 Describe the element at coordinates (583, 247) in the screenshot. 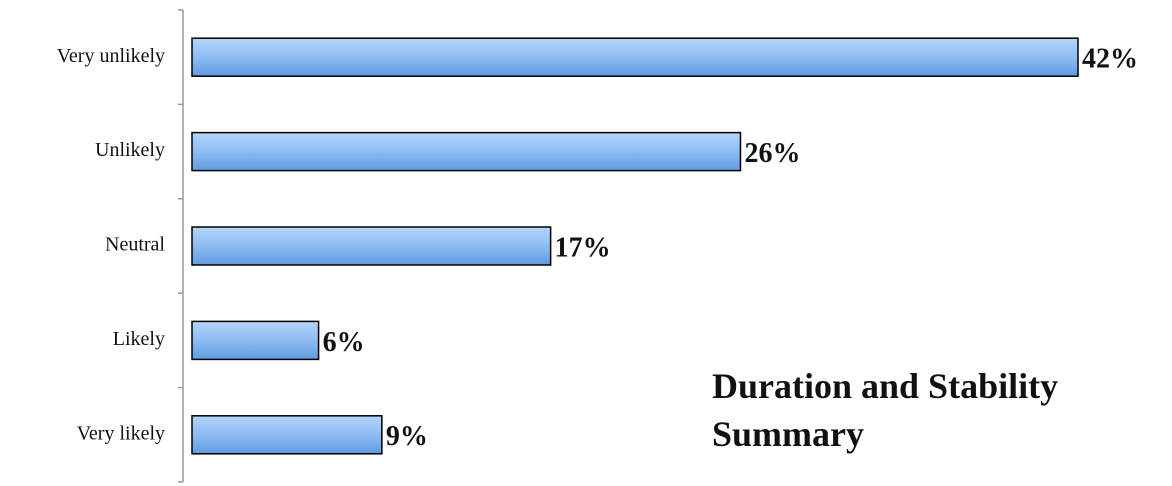

I see `value-label: 17%` at that location.